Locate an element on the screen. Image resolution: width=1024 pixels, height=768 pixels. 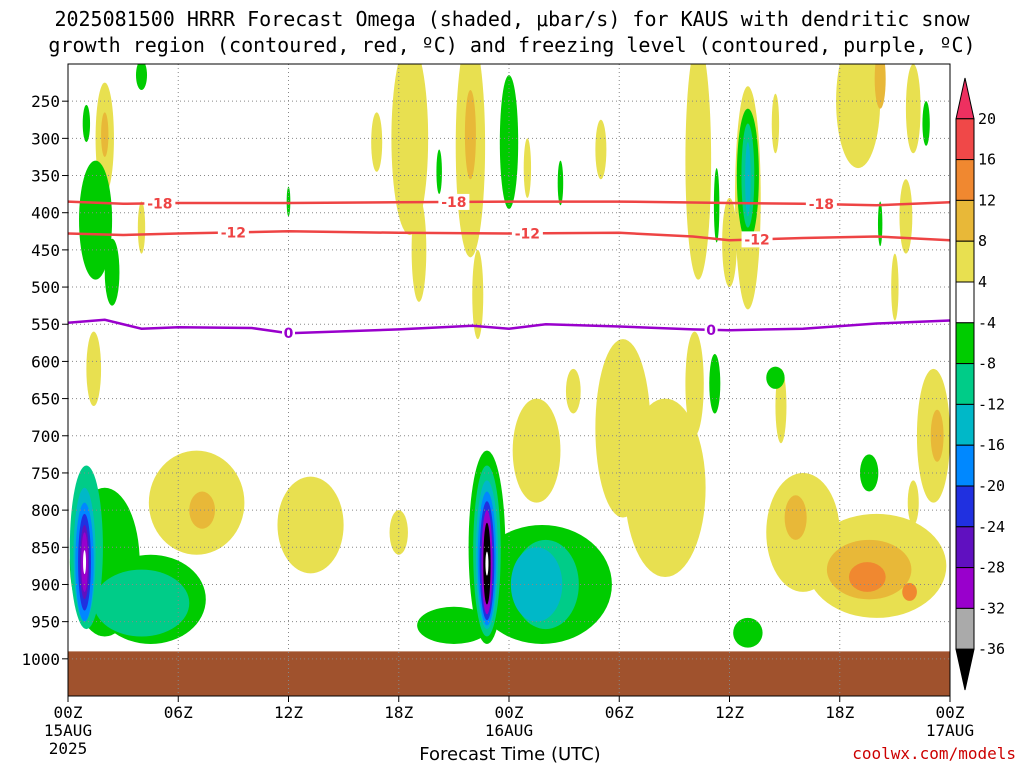
ytick-label-750: 750 is located at coordinates (45, 473).